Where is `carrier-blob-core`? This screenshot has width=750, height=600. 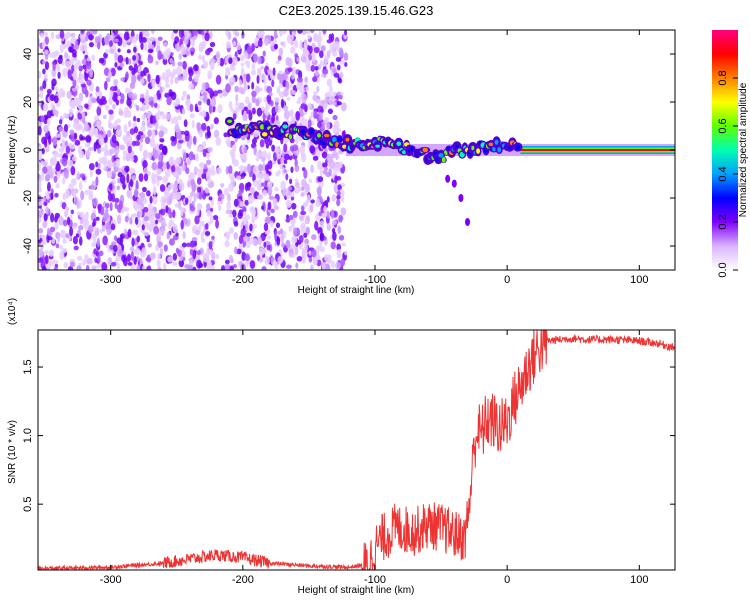 carrier-blob-core is located at coordinates (264, 134).